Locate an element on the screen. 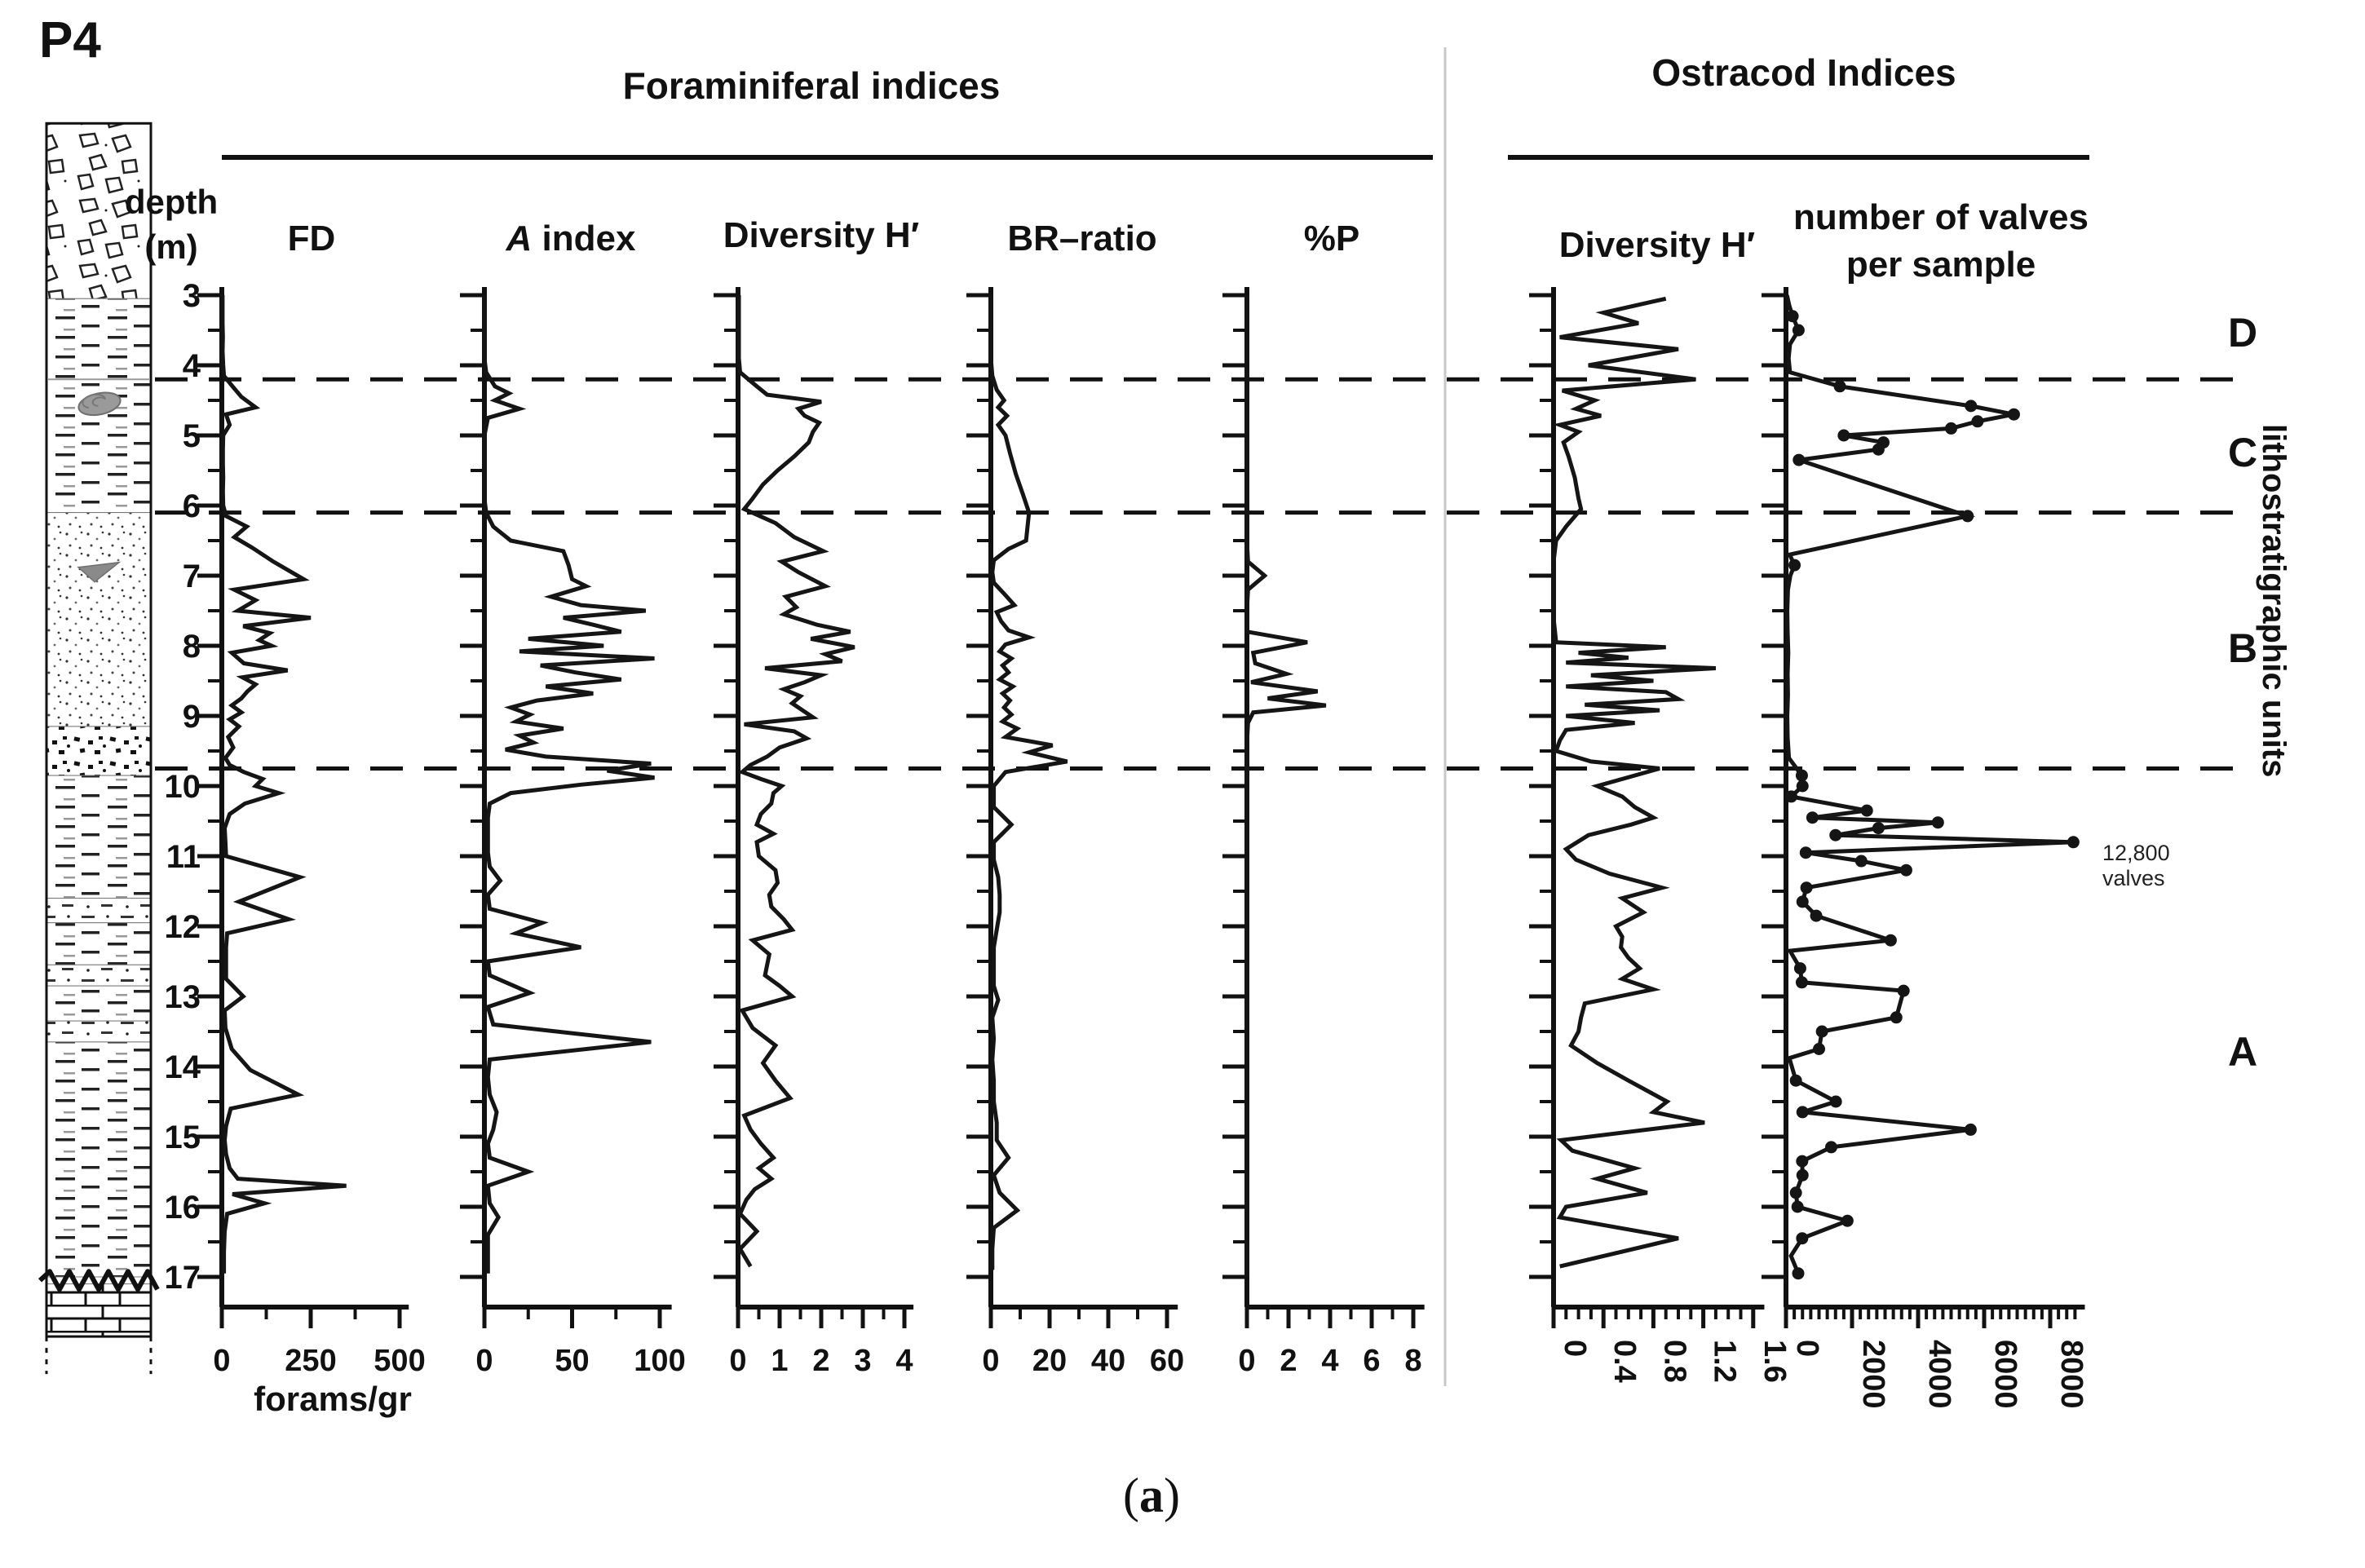 This screenshot has height=1568, width=2365. x-tick-label: 1.6 is located at coordinates (1774, 1361).